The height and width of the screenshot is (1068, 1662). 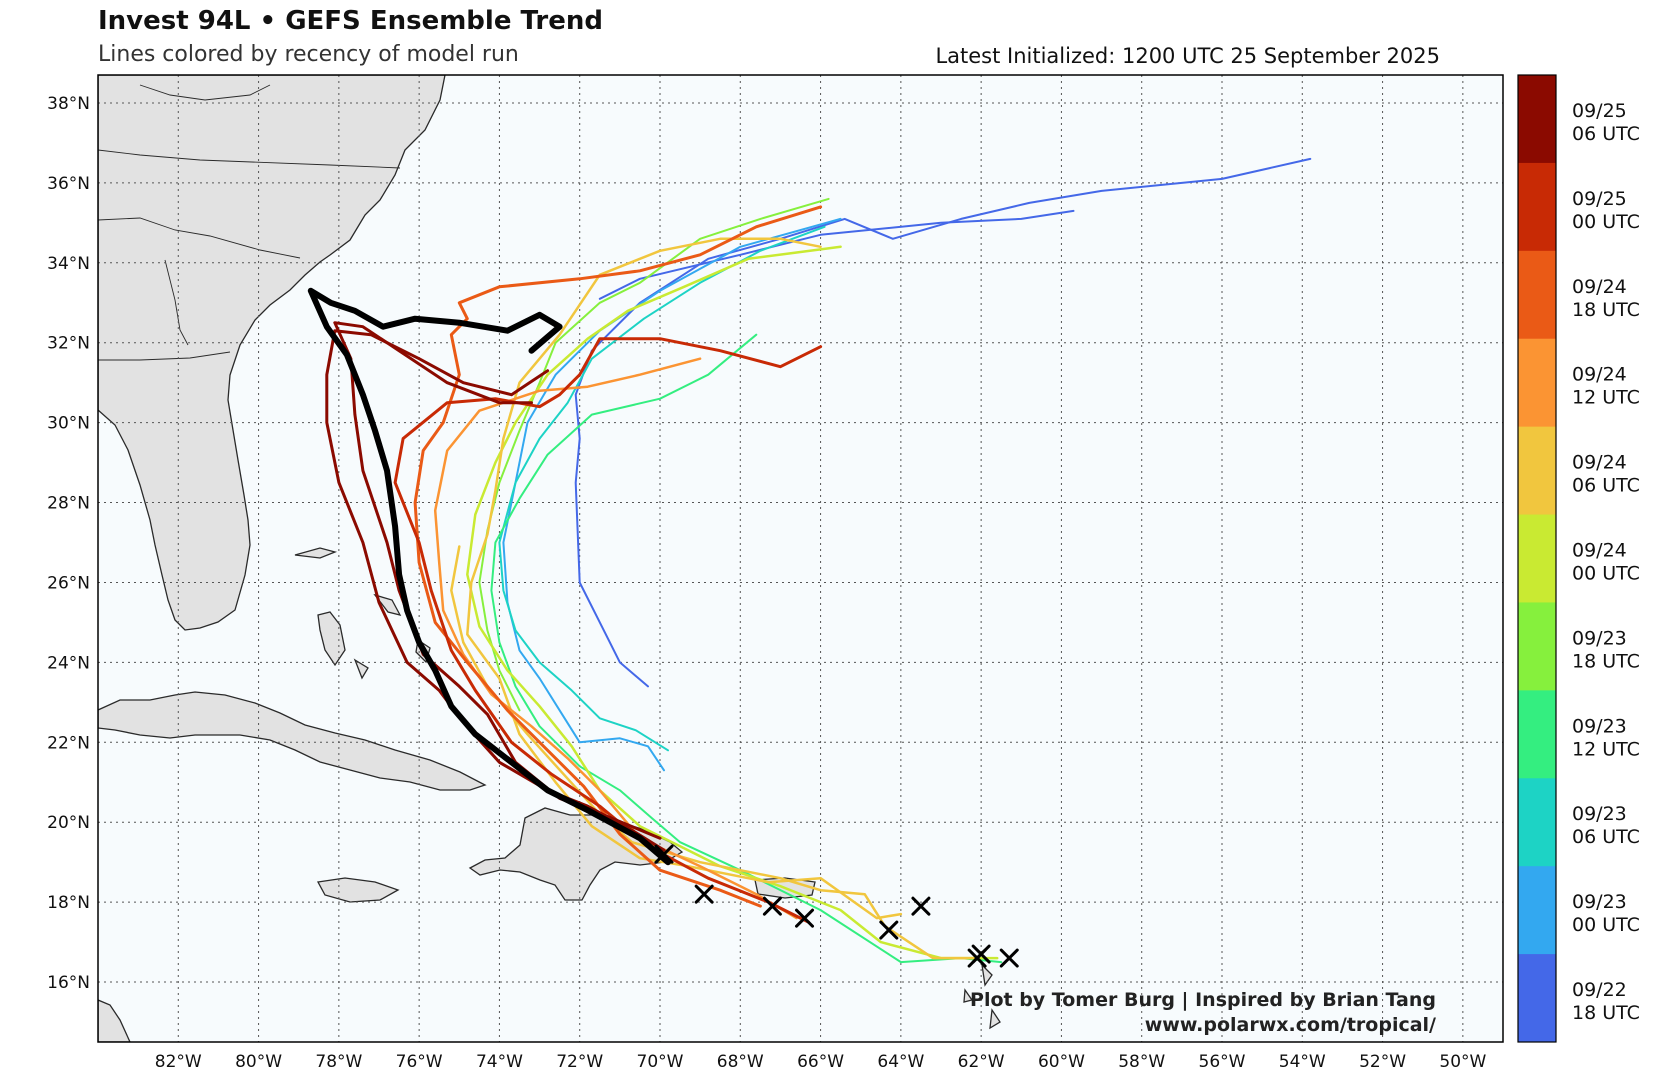 I want to click on lon-tick-label: 70°W, so click(x=660, y=1060).